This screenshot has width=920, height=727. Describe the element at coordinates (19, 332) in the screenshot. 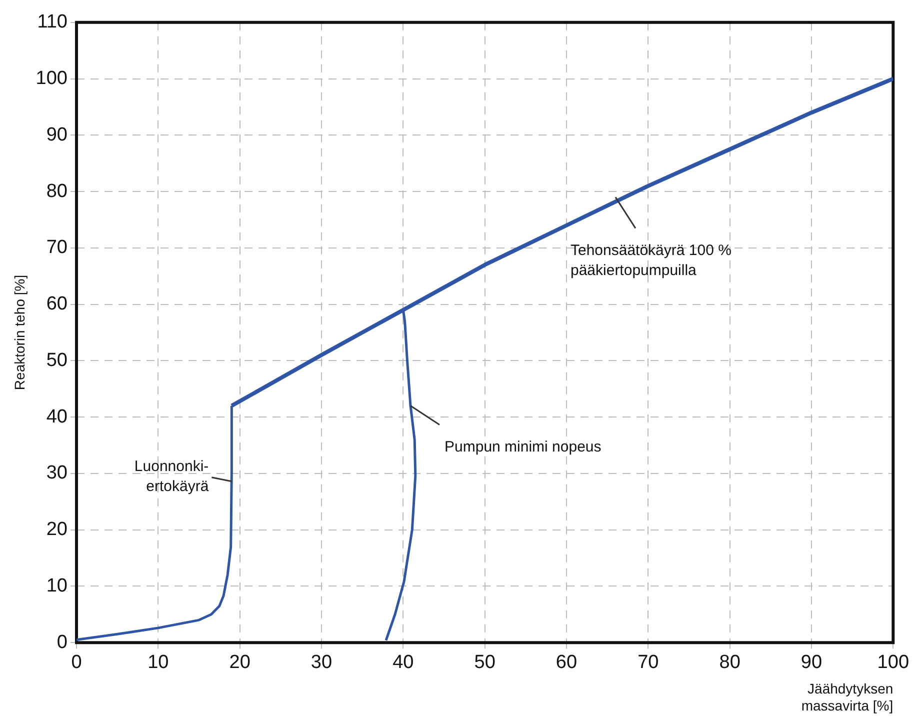

I see `y-axis-title: Reaktorin teho [%]` at that location.